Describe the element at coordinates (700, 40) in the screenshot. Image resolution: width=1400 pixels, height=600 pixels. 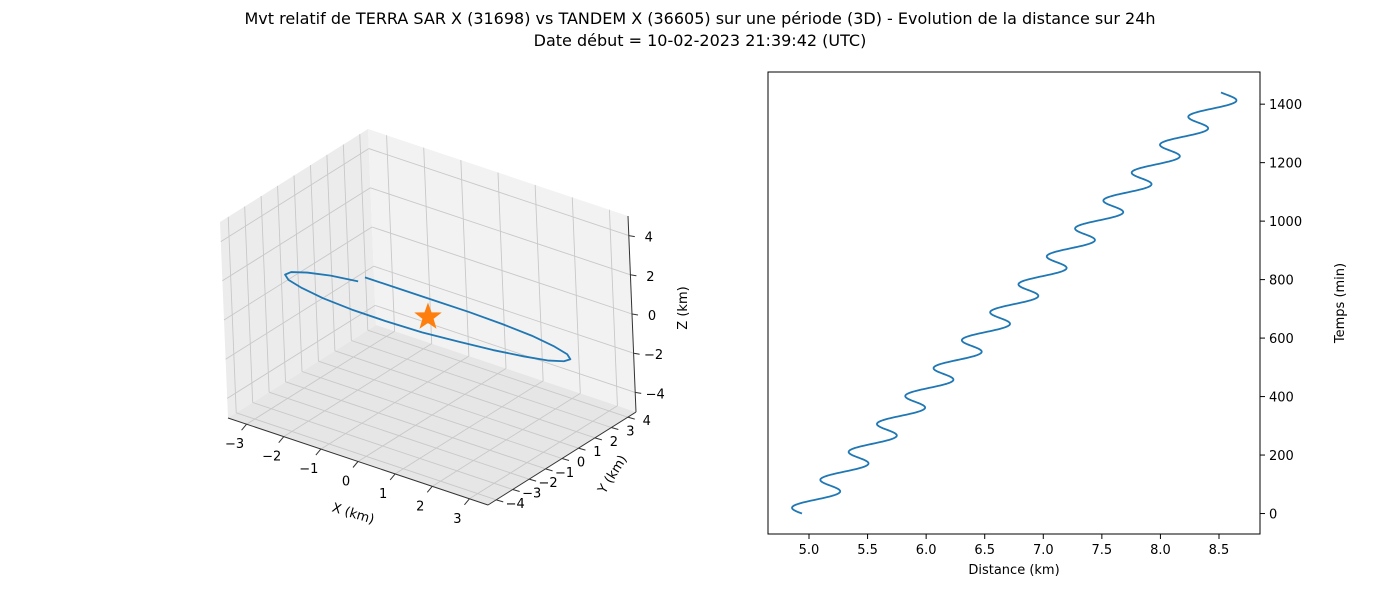
I see `figure-title-line-2: Date début = 10-02-2023 21:39:42 (UTC)` at that location.